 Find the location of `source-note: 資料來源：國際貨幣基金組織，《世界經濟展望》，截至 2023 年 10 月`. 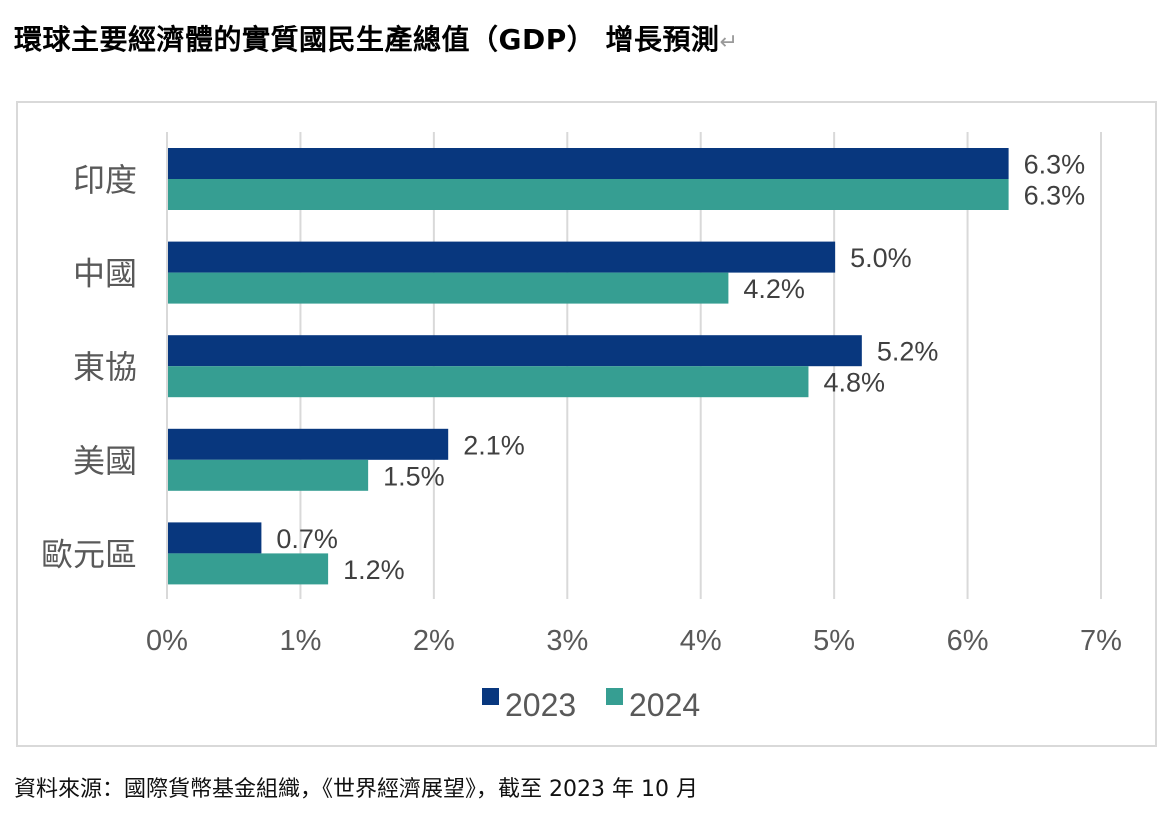

source-note: 資料來源：國際貨幣基金組織，《世界經濟展望》，截至 2023 年 10 月 is located at coordinates (356, 789).